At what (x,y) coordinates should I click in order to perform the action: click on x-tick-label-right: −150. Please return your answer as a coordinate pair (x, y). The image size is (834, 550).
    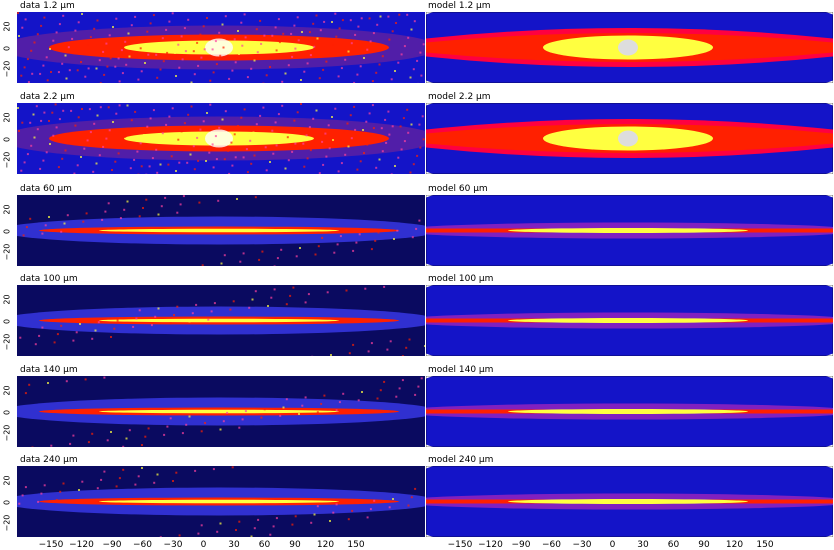
    Looking at the image, I should click on (460, 545).